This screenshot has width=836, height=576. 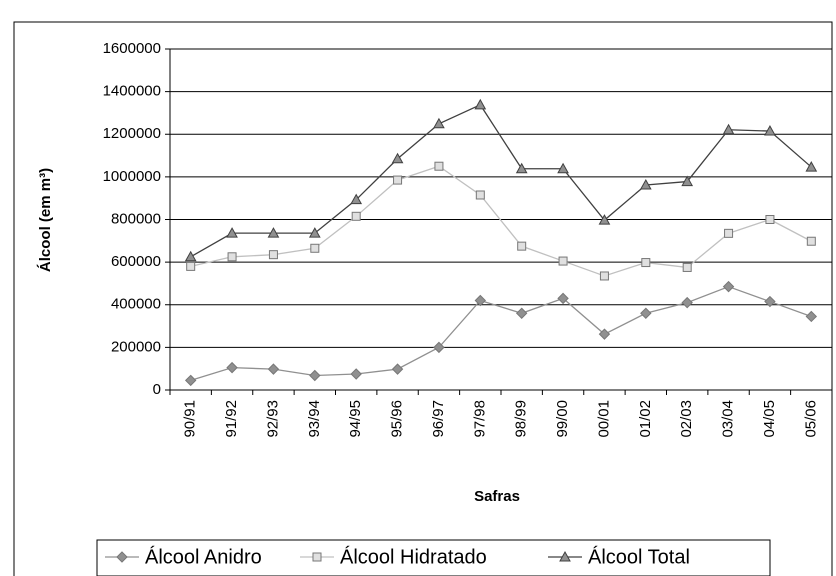 I want to click on legend-label: Álcool Anidro, so click(x=203, y=556).